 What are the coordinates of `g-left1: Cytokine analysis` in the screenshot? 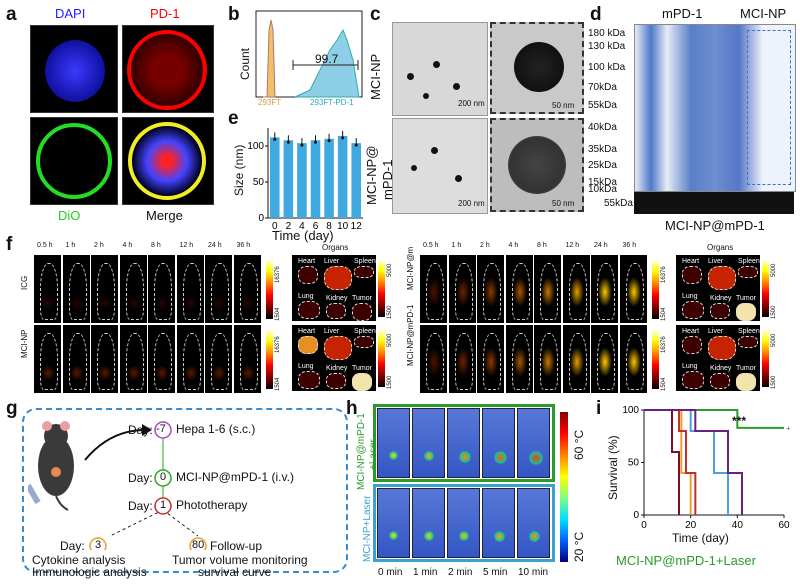 It's located at (79, 560).